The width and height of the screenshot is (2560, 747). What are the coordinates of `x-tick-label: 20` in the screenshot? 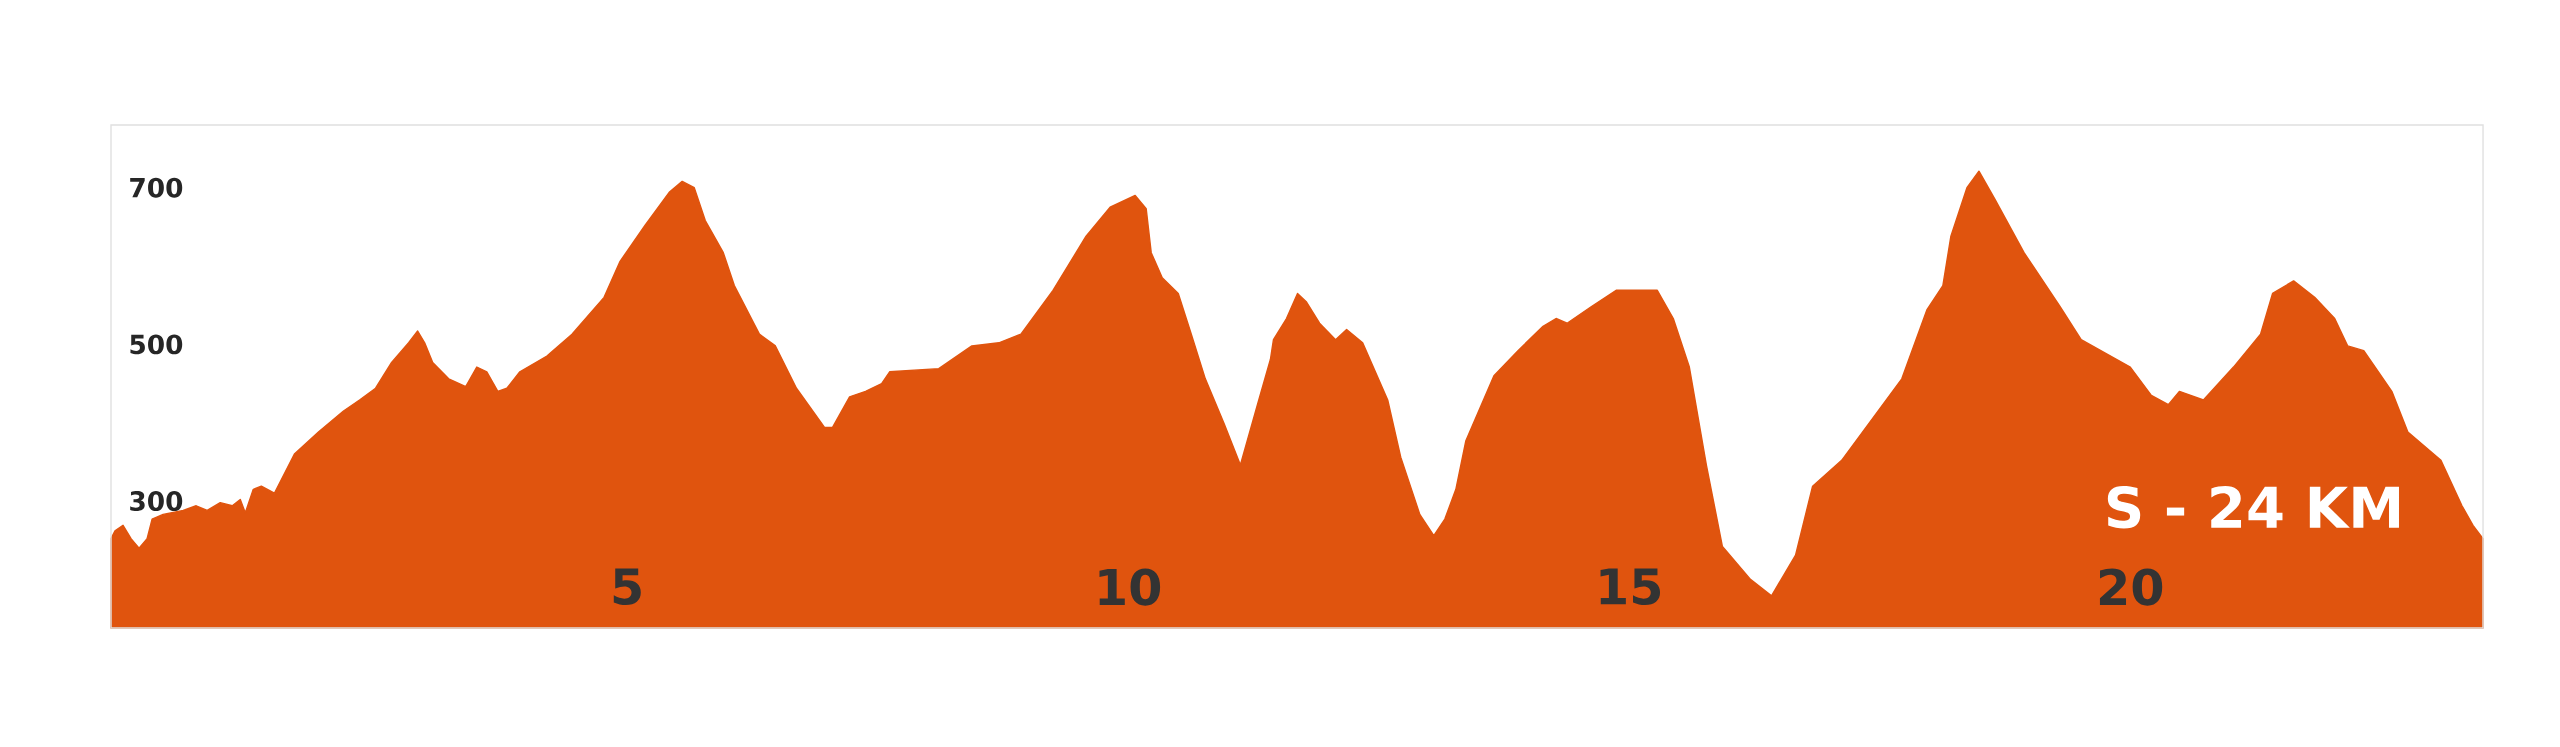 It's located at (2131, 587).